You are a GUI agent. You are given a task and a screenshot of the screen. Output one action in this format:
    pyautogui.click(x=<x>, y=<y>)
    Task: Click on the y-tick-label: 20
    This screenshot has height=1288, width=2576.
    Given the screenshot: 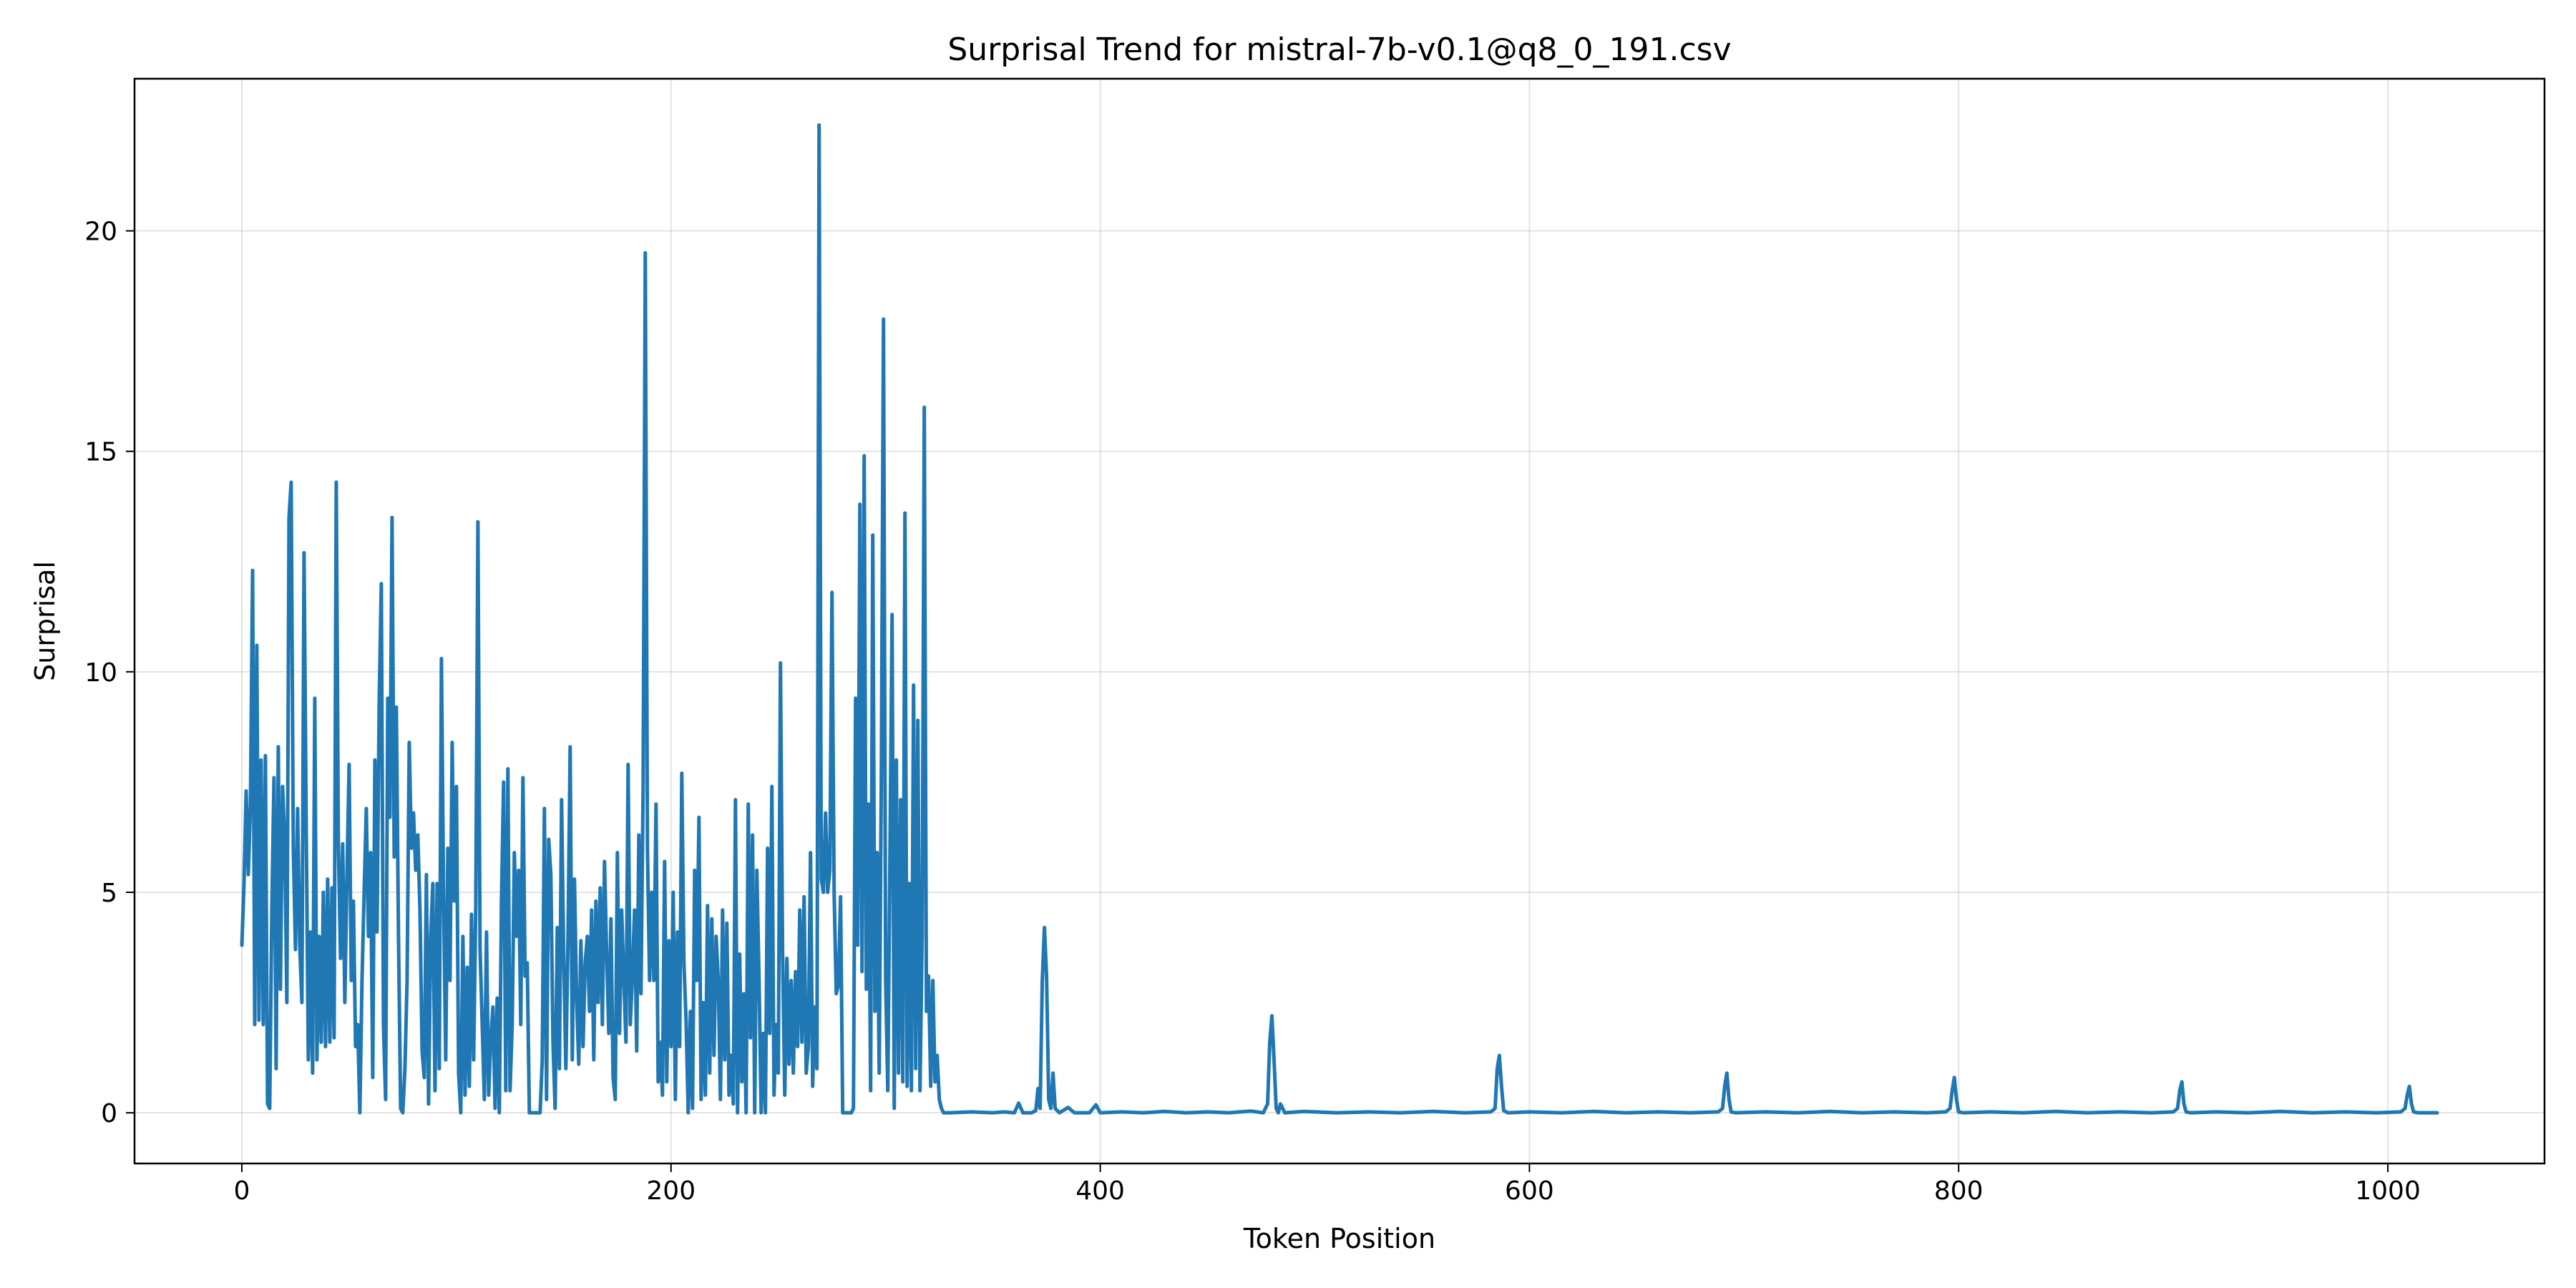 What is the action you would take?
    pyautogui.click(x=100, y=232)
    